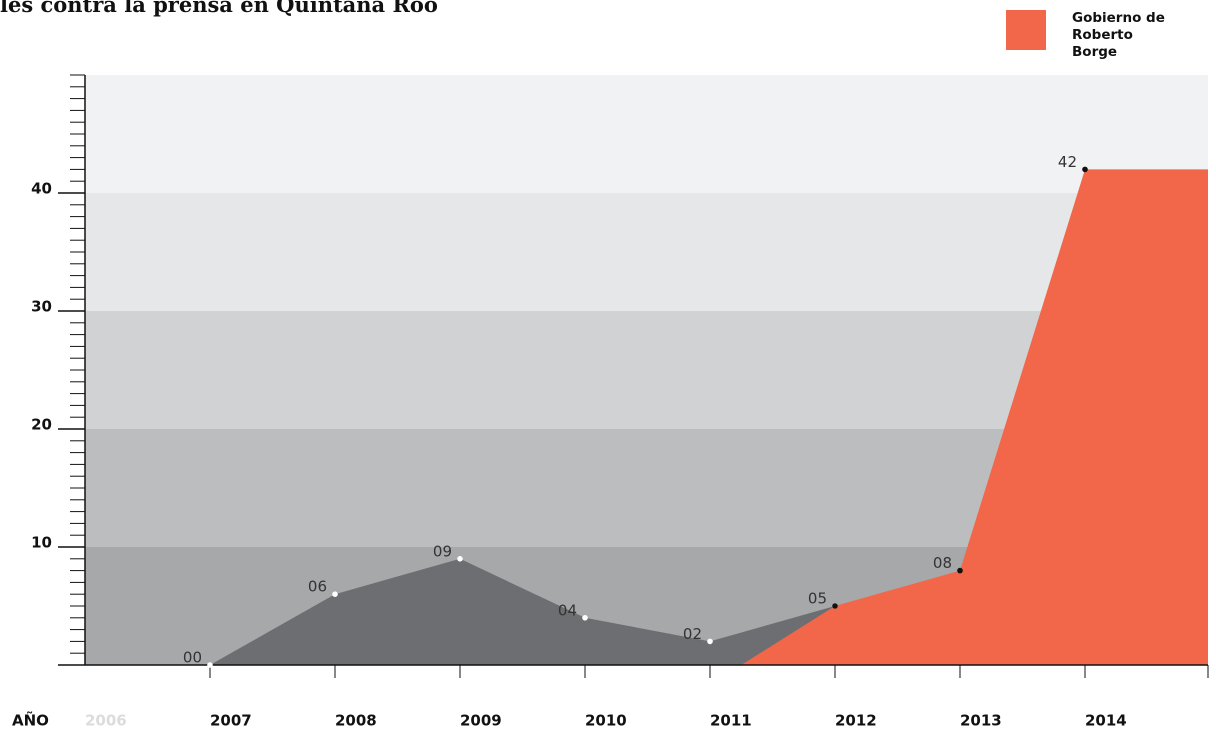  What do you see at coordinates (41, 307) in the screenshot?
I see `y-tick-label: 30` at bounding box center [41, 307].